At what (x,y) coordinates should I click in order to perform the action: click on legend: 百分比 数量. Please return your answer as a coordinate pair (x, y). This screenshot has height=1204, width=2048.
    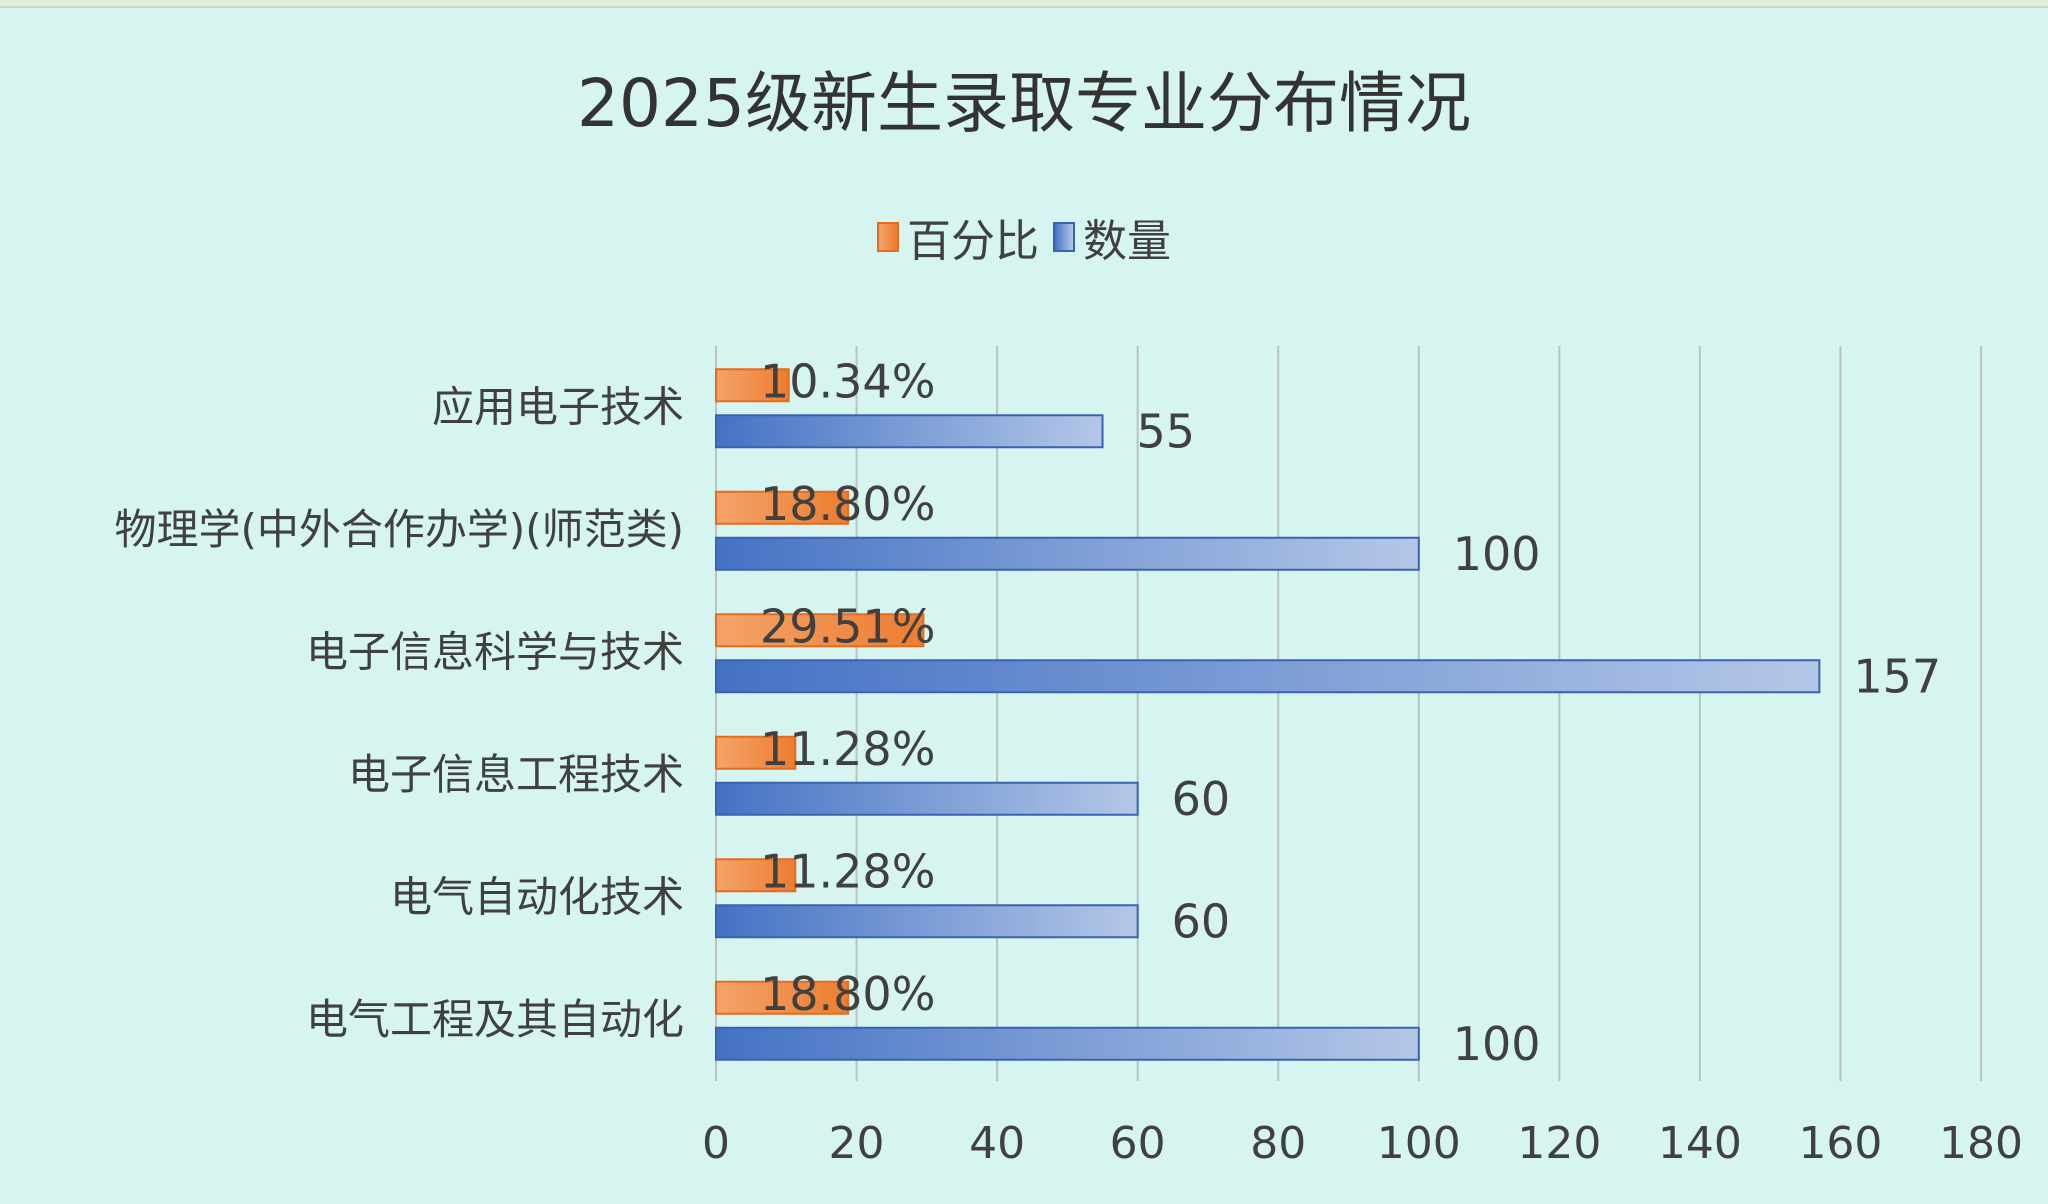
    Looking at the image, I should click on (1024, 237).